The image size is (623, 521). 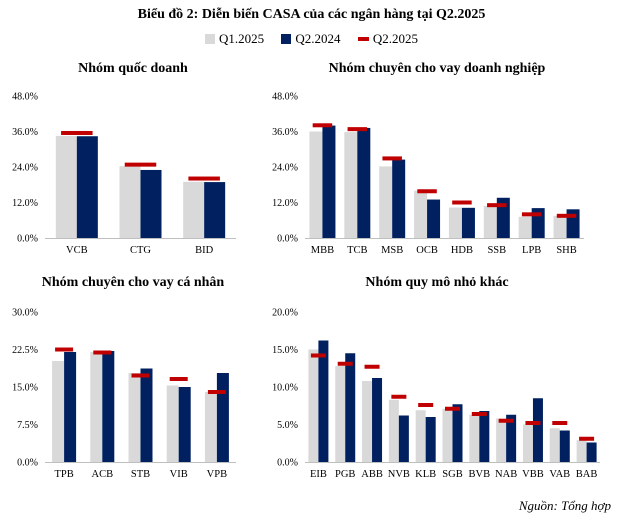 I want to click on legend-label-q1-2025: Q1.2025, so click(x=242, y=38).